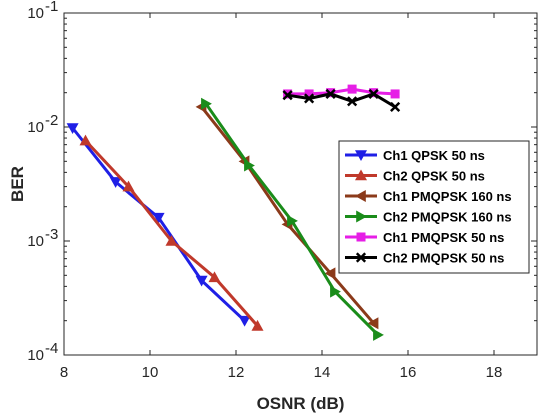 The height and width of the screenshot is (416, 550). Describe the element at coordinates (51, 120) in the screenshot. I see `y-tick-exponent: -2` at that location.